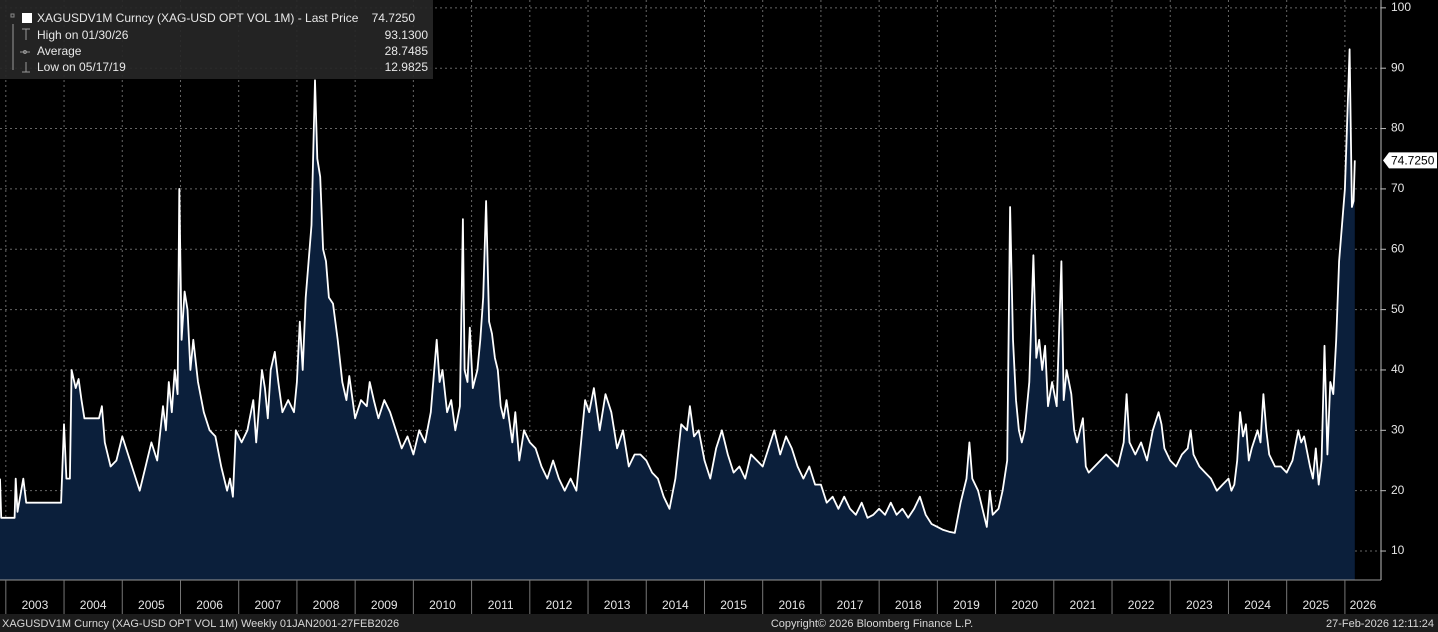 The width and height of the screenshot is (1438, 632). What do you see at coordinates (719, 597) in the screenshot?
I see `x-axis-bar` at bounding box center [719, 597].